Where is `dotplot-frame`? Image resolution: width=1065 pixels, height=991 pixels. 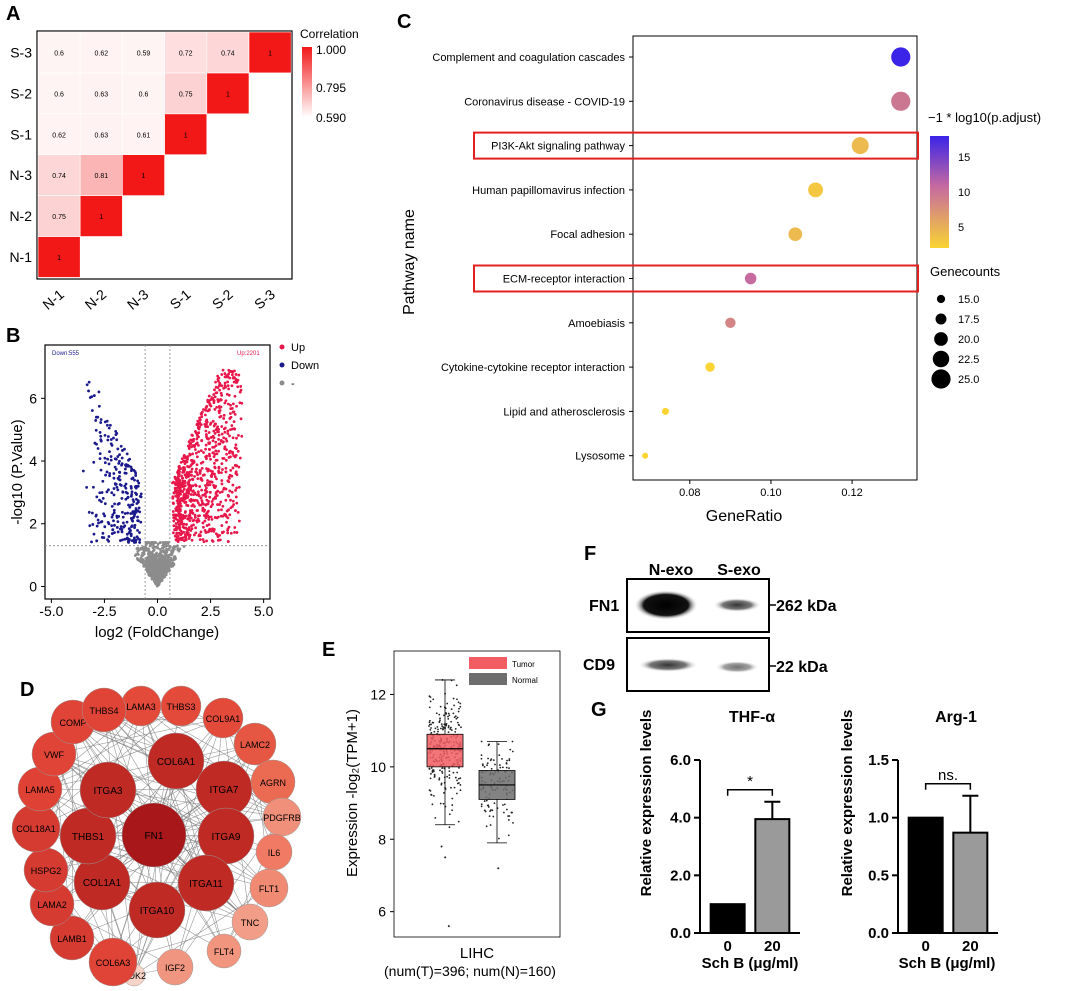 dotplot-frame is located at coordinates (775, 258).